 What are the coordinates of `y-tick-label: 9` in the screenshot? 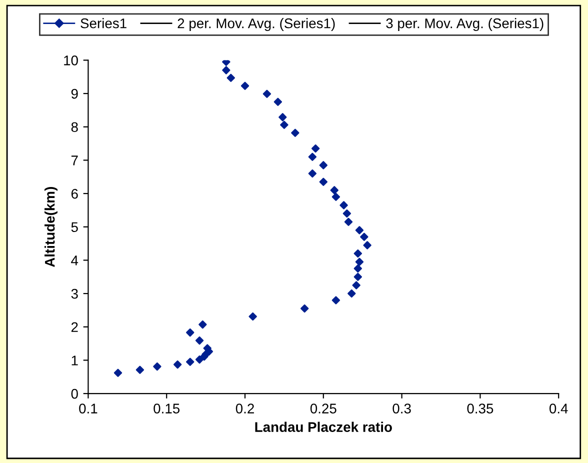 It's located at (74, 93).